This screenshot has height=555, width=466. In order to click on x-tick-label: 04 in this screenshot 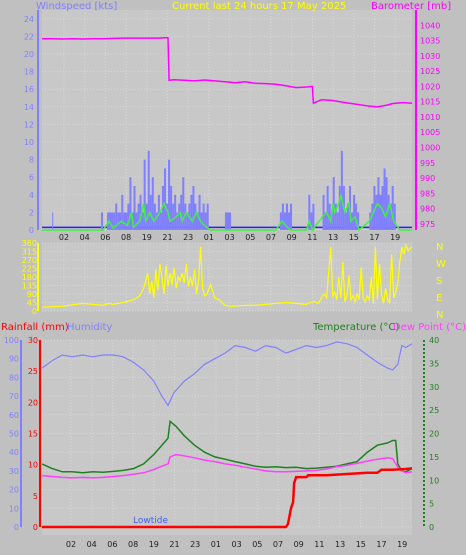, I will do `click(85, 237)`.